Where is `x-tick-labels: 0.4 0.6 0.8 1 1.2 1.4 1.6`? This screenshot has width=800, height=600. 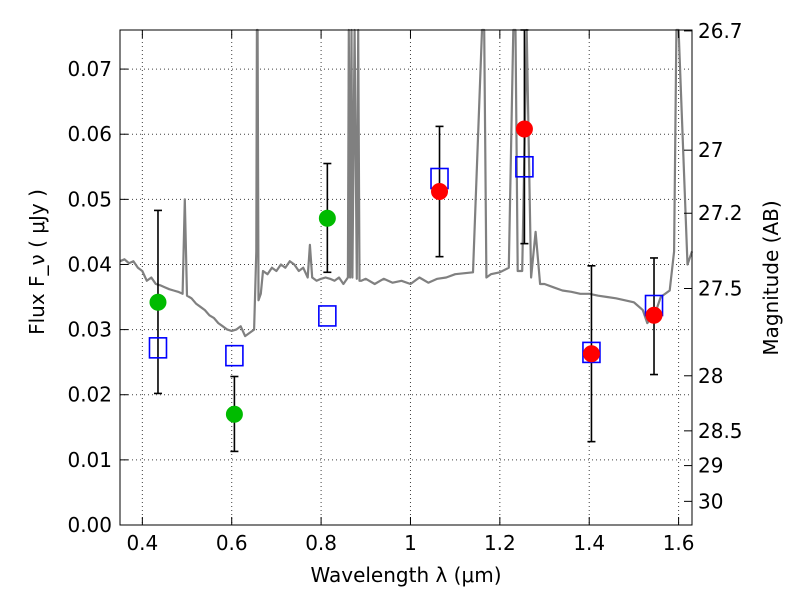
x-tick-labels: 0.4 0.6 0.8 1 1.2 1.4 1.6 is located at coordinates (410, 543).